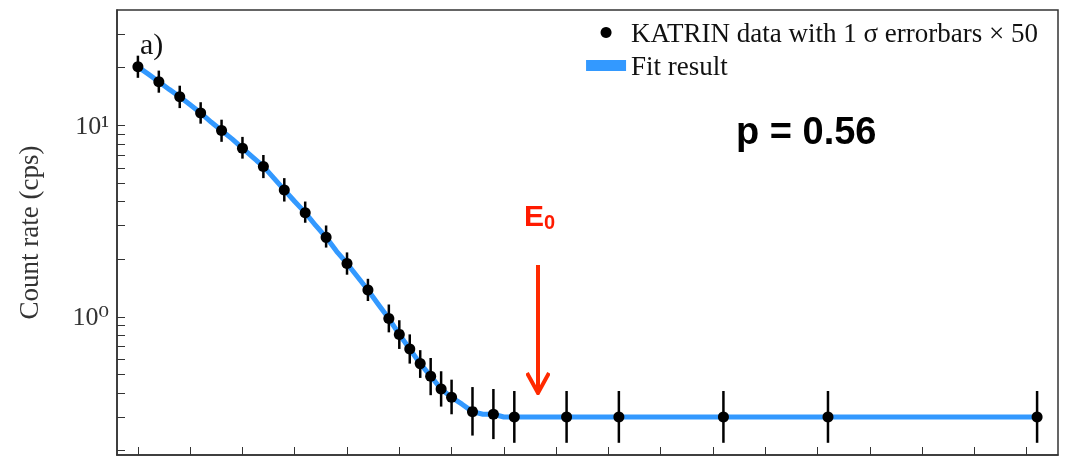  What do you see at coordinates (806, 131) in the screenshot?
I see `annotation: p = 0.56` at bounding box center [806, 131].